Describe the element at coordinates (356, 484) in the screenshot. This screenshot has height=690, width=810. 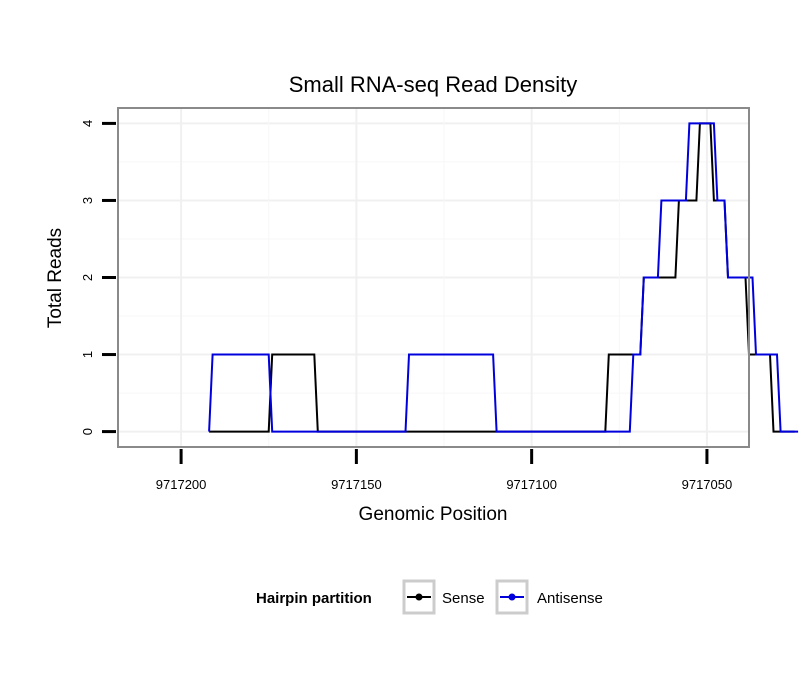
I see `x-tick-label-9717150: 9717150` at that location.